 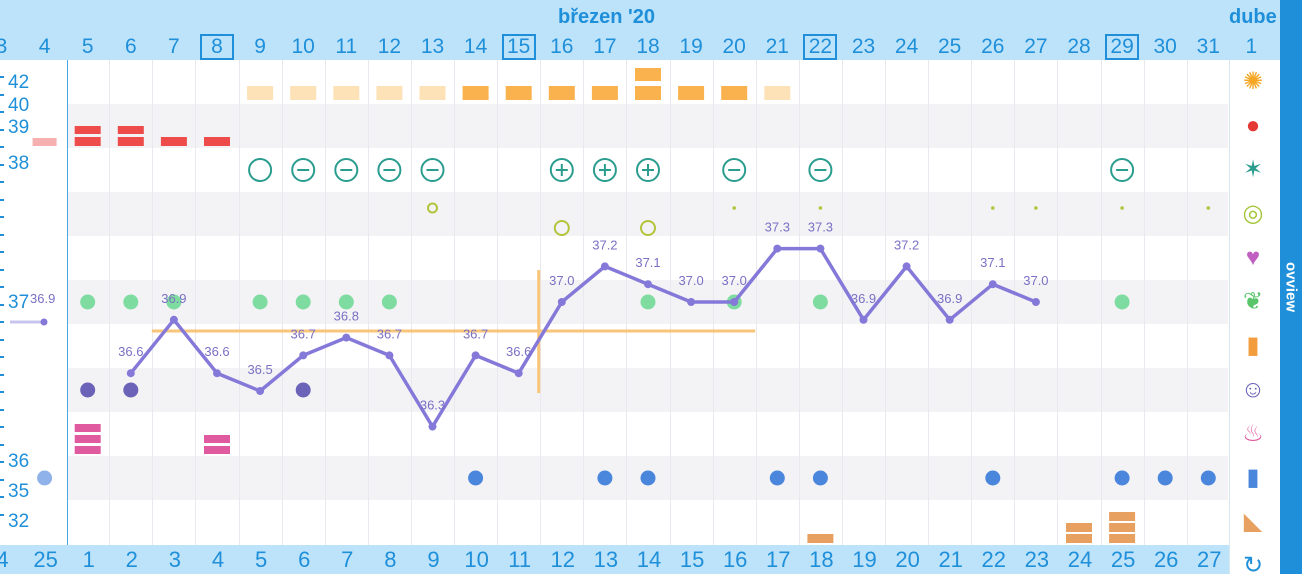 I want to click on cycle-day-cell: 21, so click(x=950, y=559).